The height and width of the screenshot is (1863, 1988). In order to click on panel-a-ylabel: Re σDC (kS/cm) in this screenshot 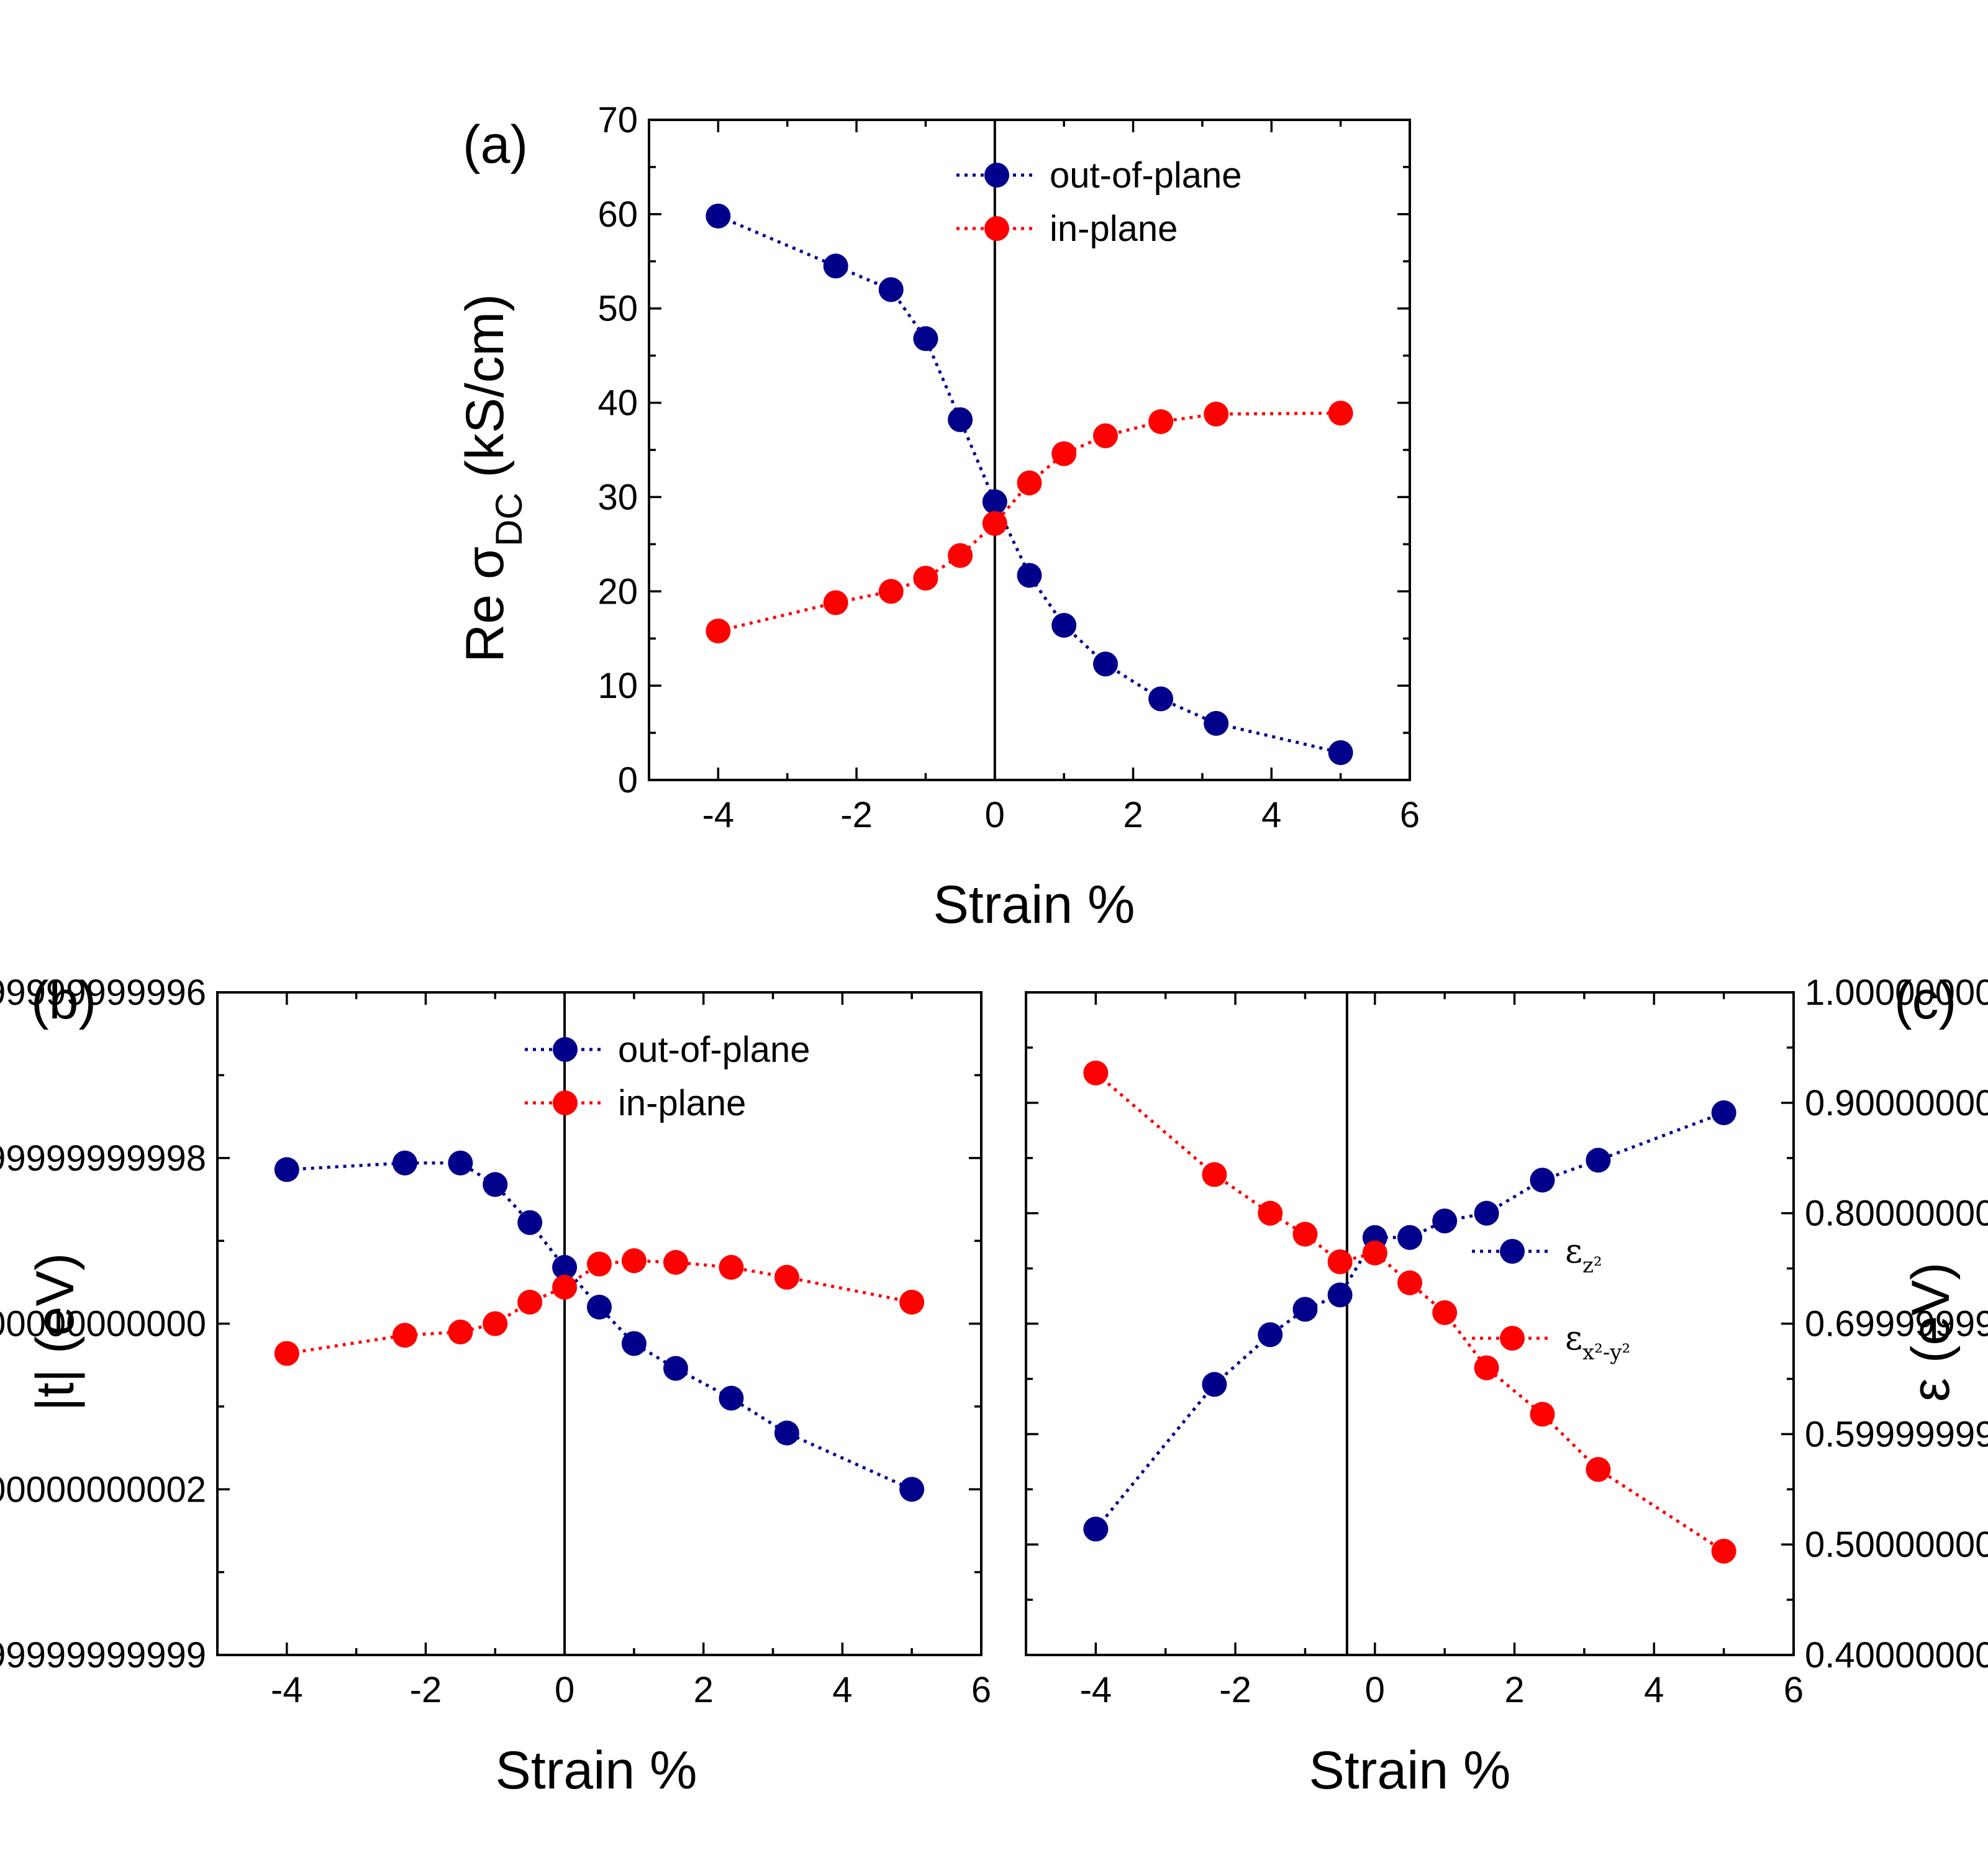, I will do `click(492, 478)`.